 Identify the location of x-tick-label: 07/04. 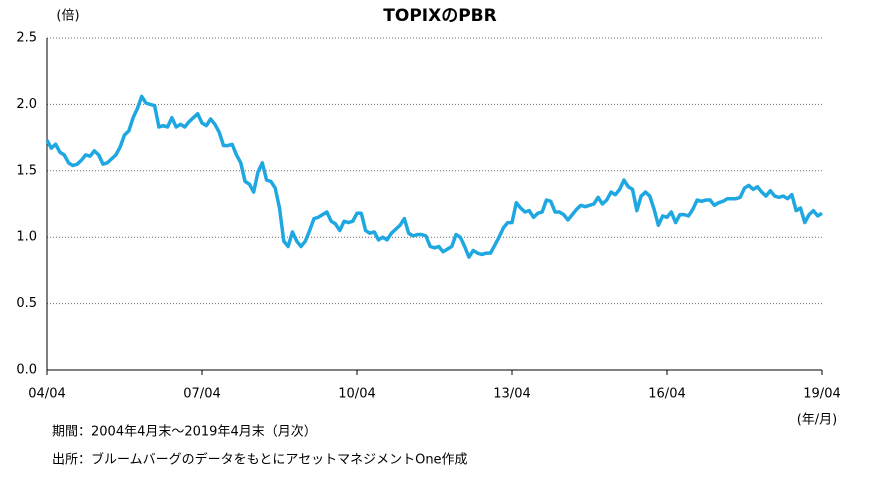
(201, 394).